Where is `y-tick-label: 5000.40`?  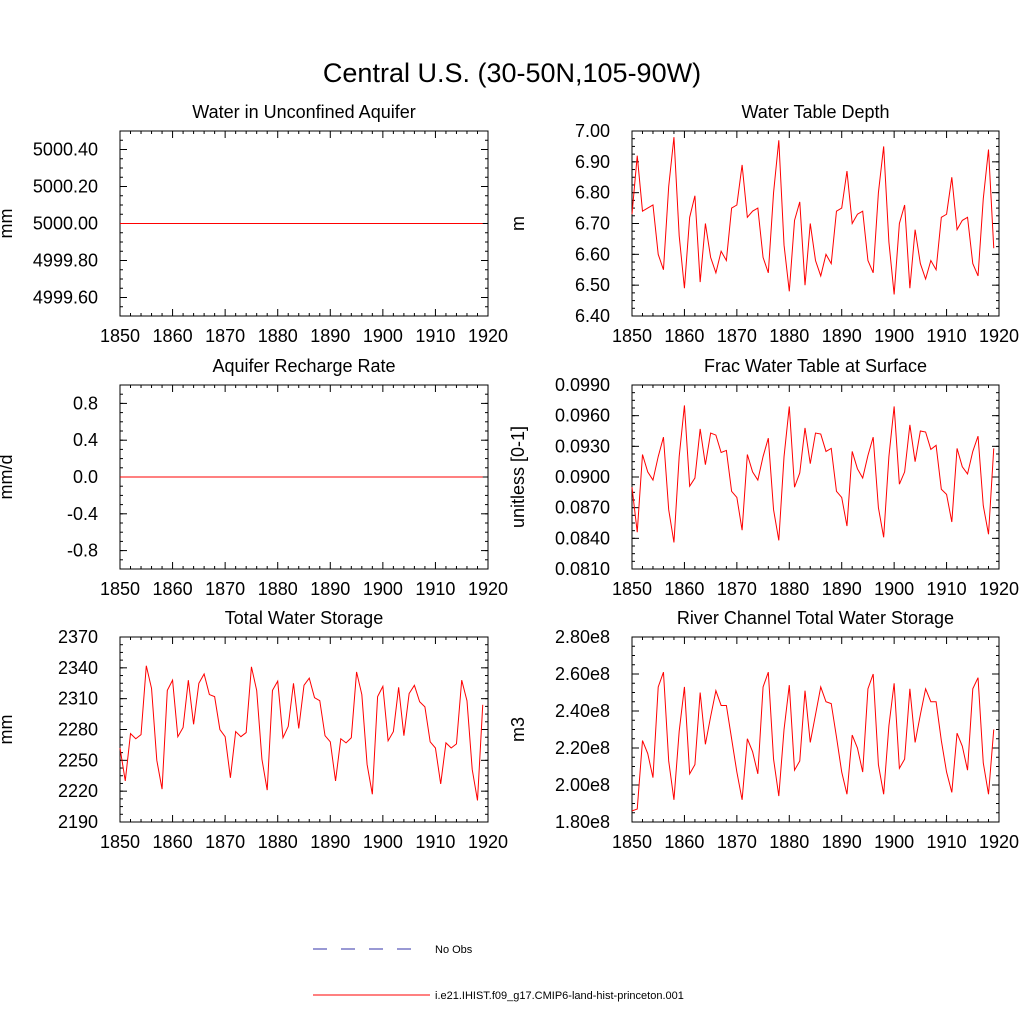 y-tick-label: 5000.40 is located at coordinates (65, 150).